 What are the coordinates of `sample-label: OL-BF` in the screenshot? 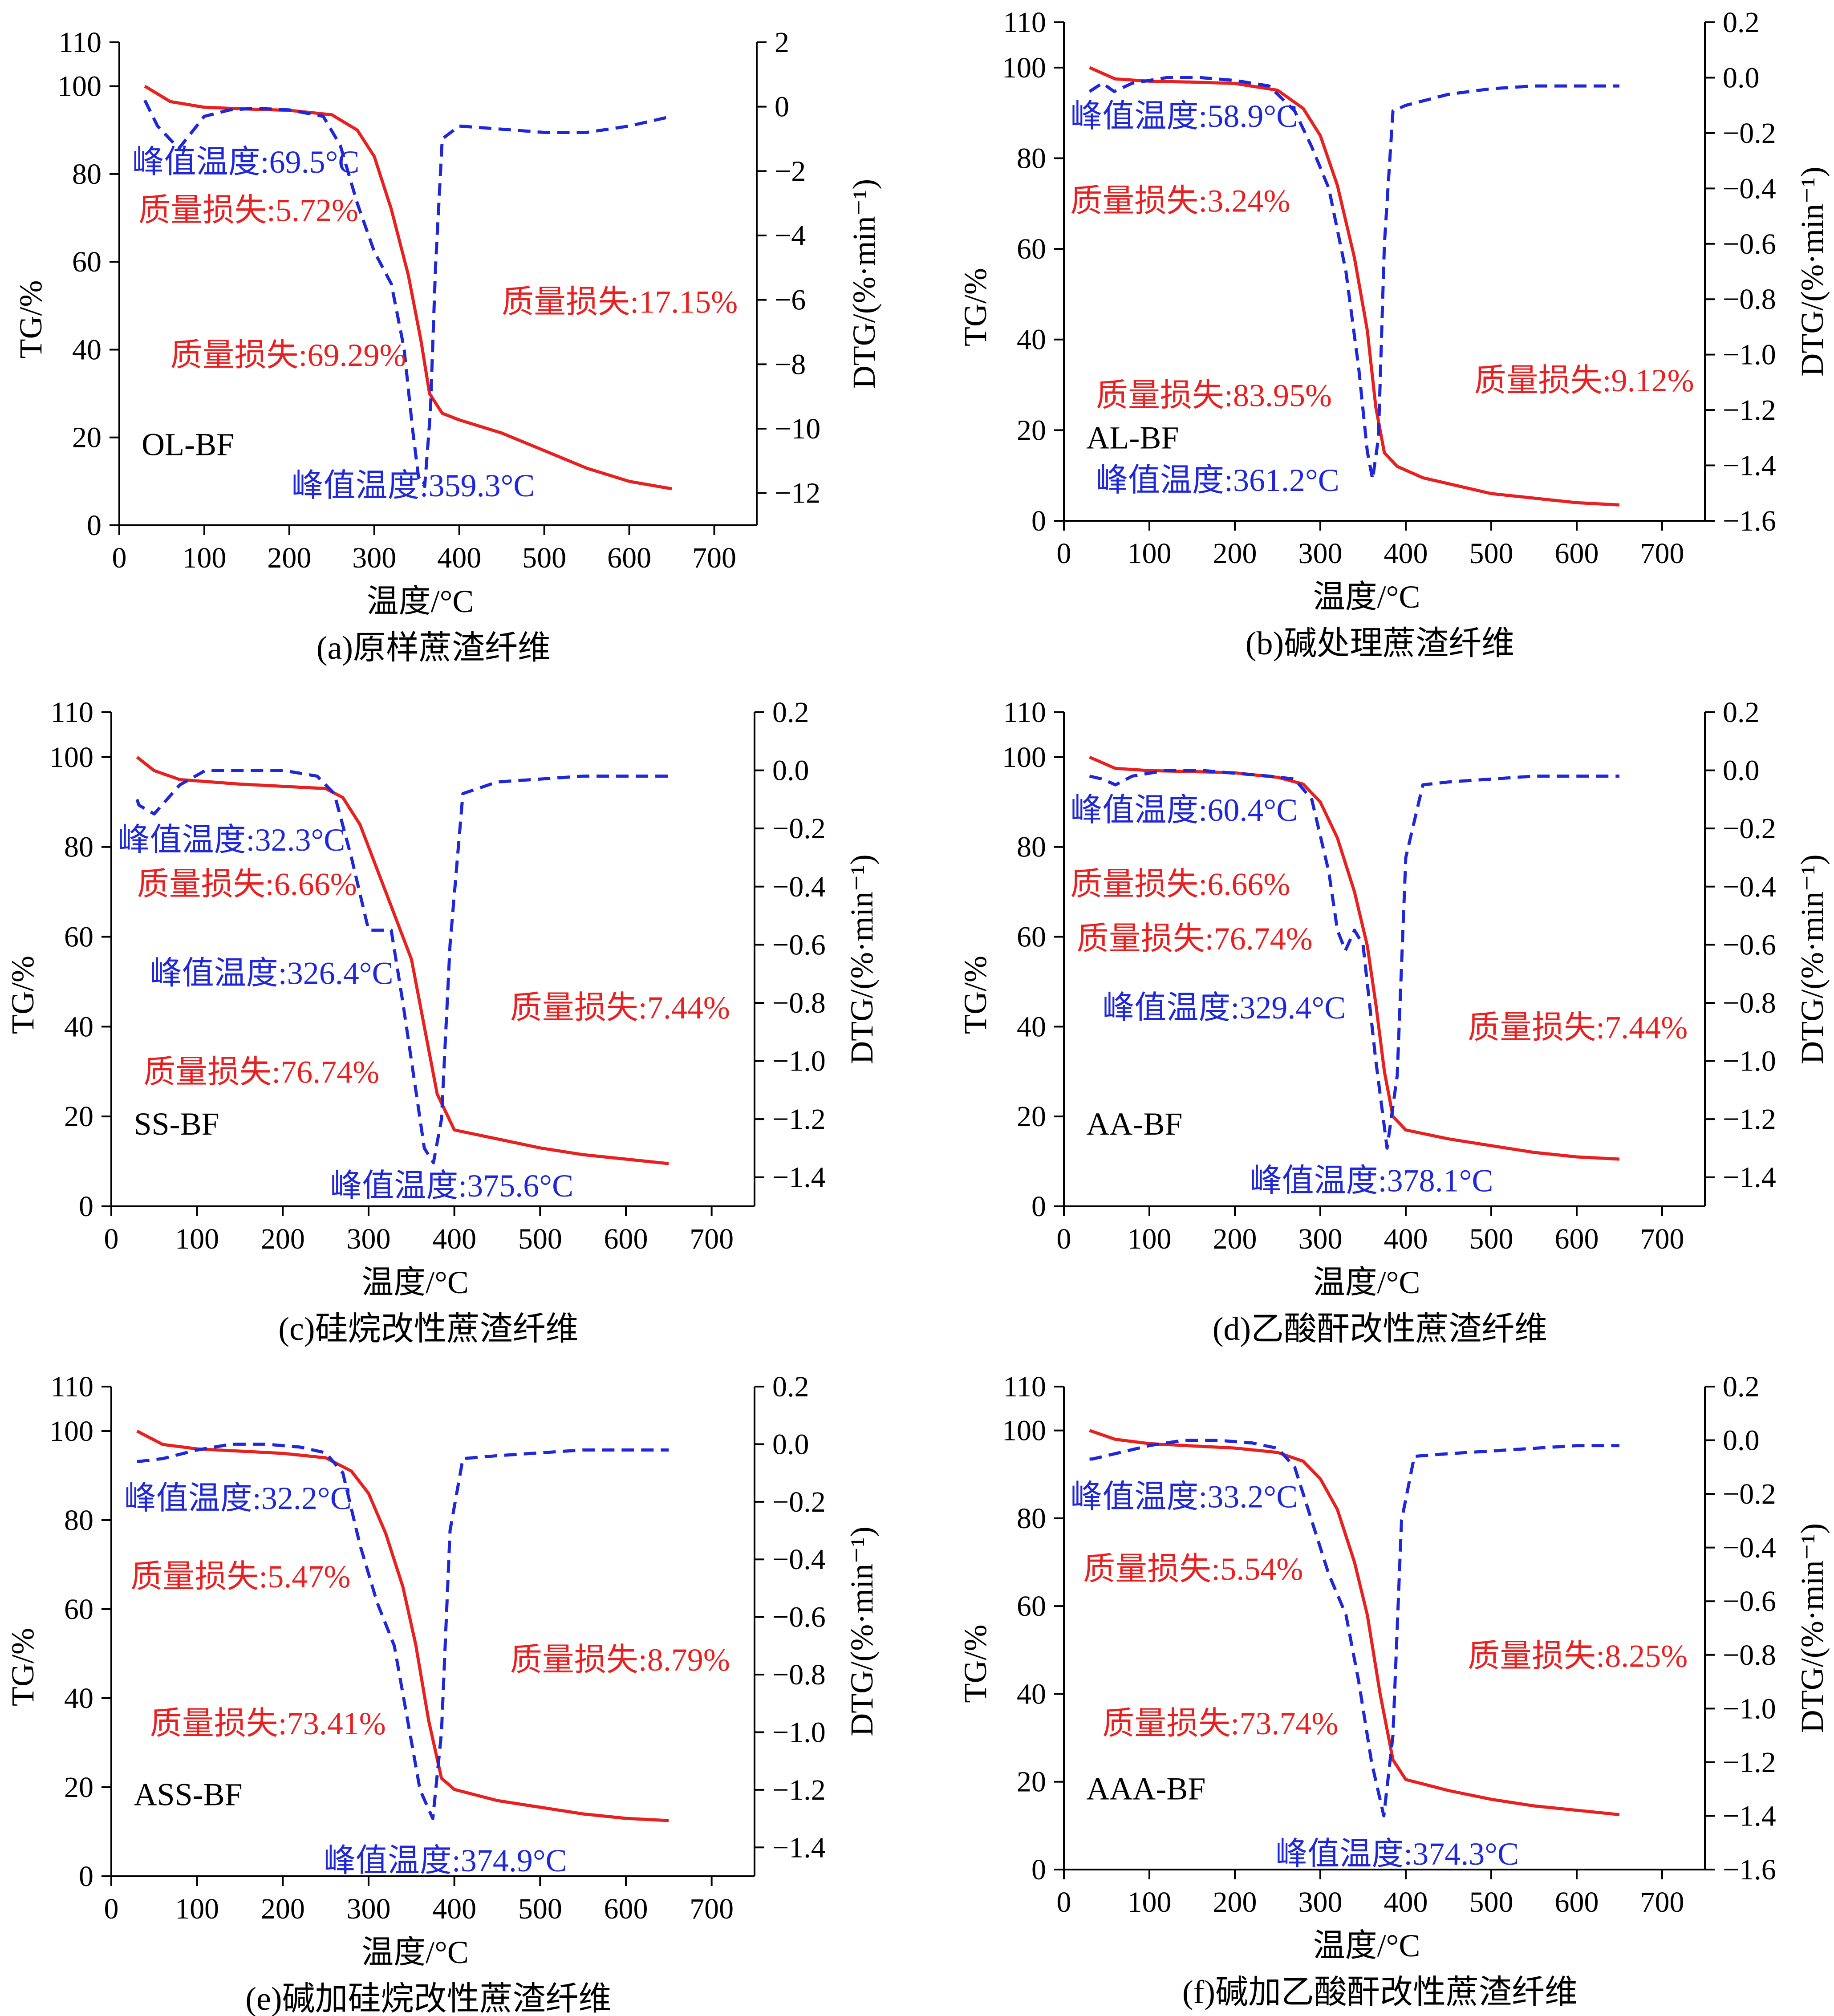 It's located at (188, 444).